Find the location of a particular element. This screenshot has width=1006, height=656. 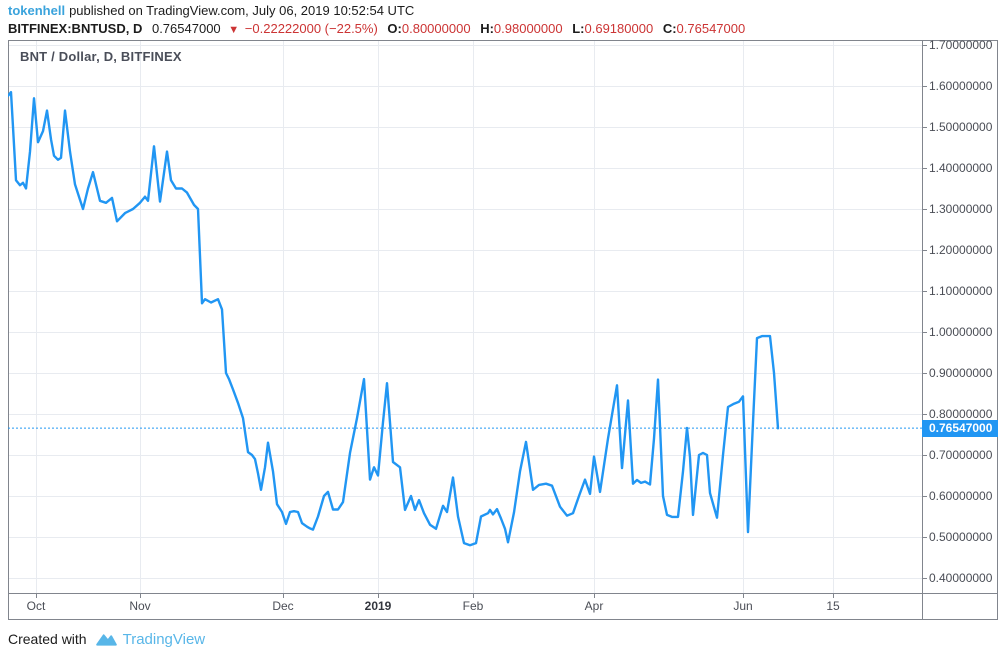

footer: Created with TradingView is located at coordinates (106, 639).